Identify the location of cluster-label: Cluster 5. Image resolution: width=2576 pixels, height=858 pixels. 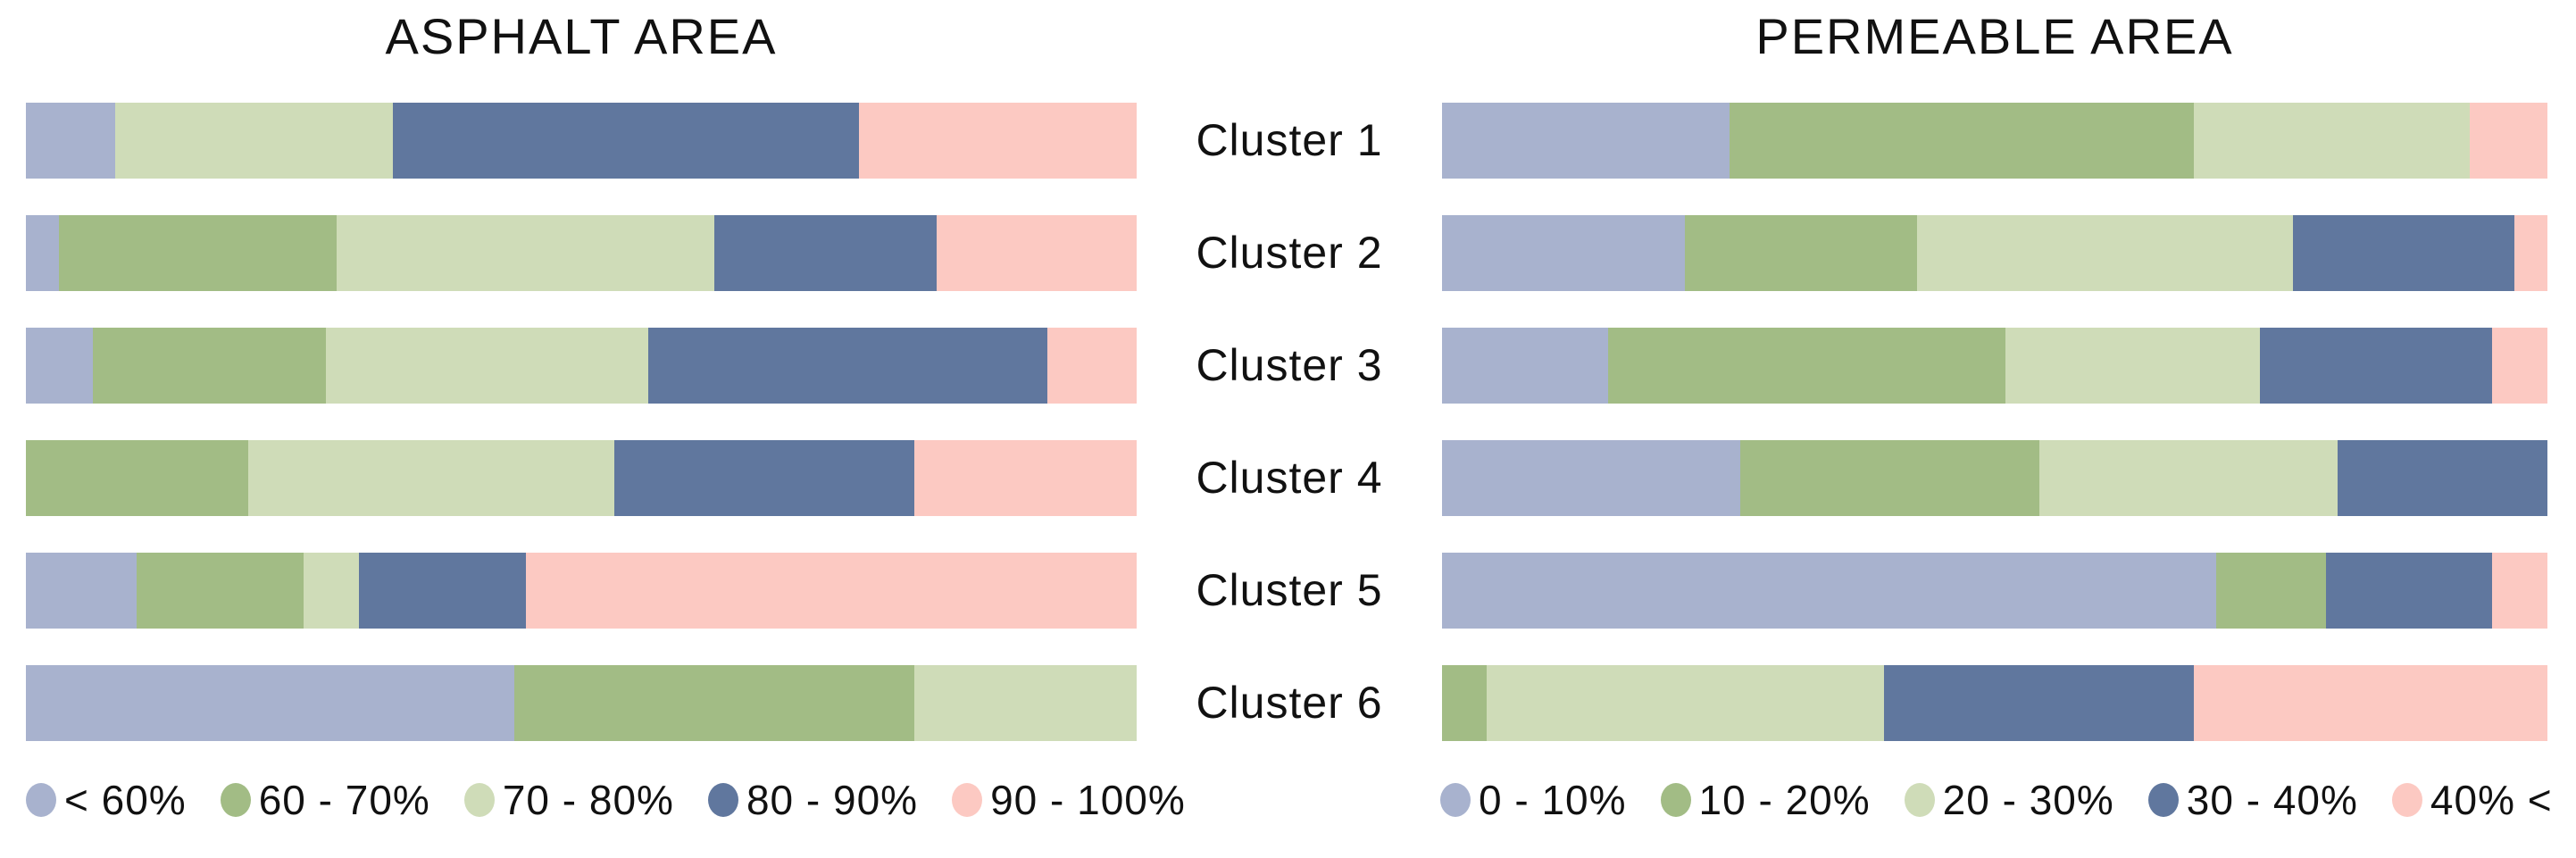
(1289, 590).